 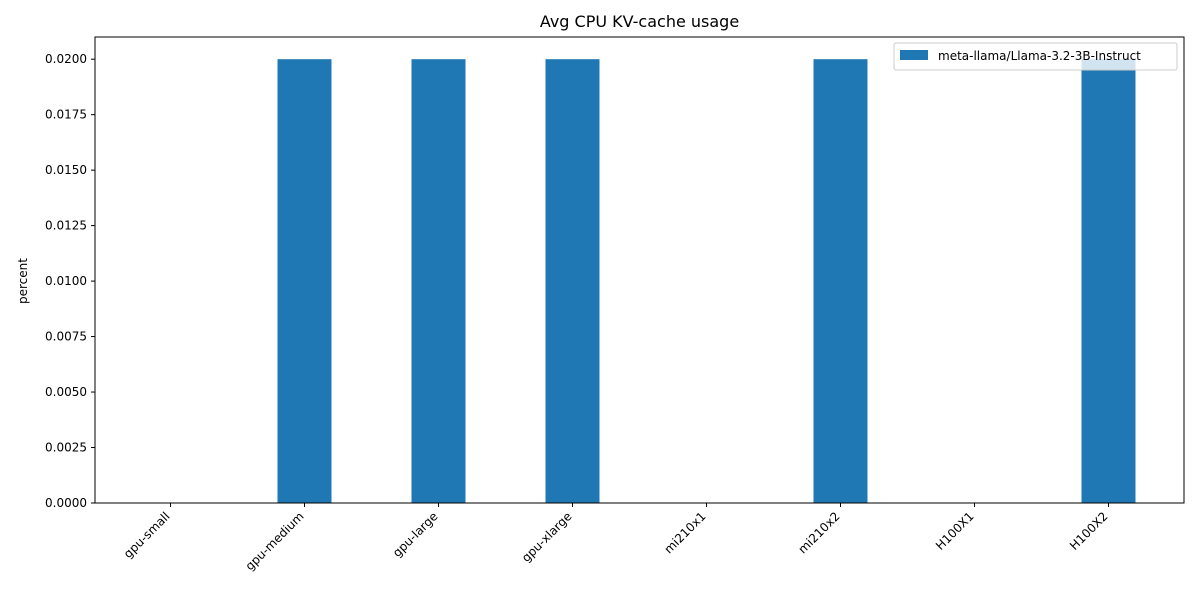 What do you see at coordinates (66, 281) in the screenshot?
I see `y-tick-label: 0.0100` at bounding box center [66, 281].